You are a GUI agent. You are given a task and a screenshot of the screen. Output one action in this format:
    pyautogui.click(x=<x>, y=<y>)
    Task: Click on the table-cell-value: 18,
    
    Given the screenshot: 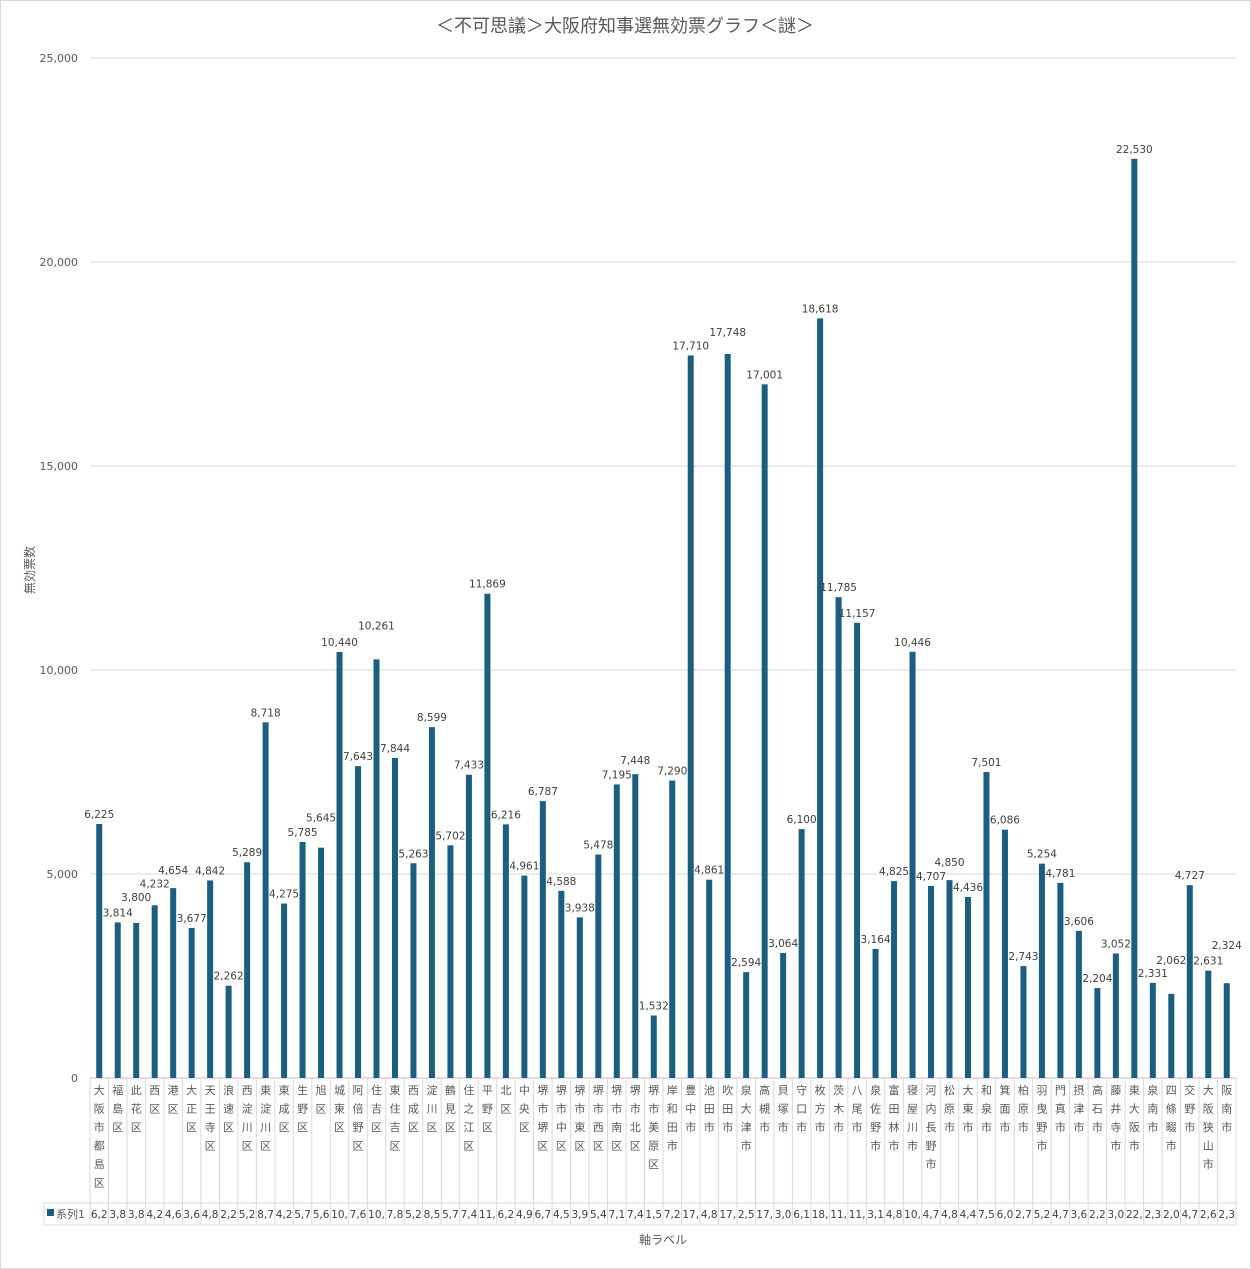 What is the action you would take?
    pyautogui.click(x=820, y=1215)
    